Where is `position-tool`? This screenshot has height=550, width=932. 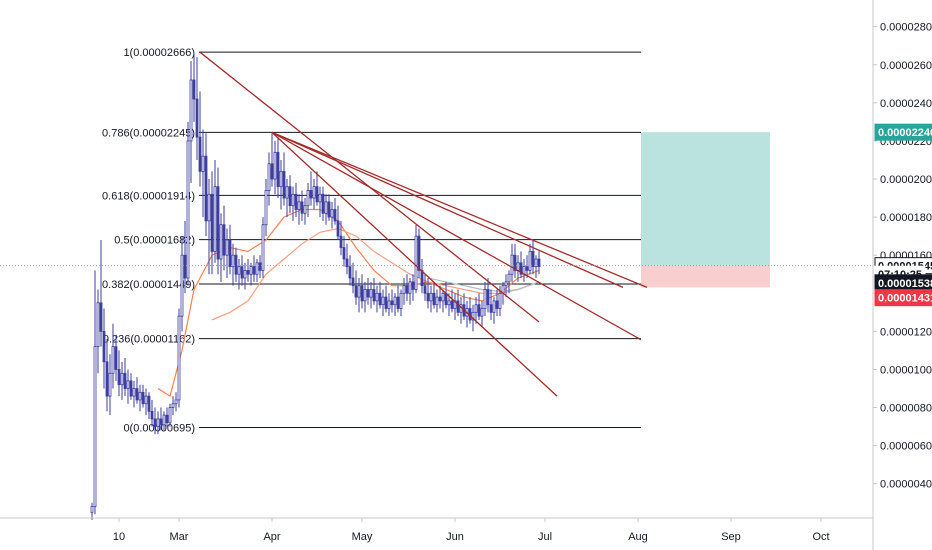 position-tool is located at coordinates (705, 210).